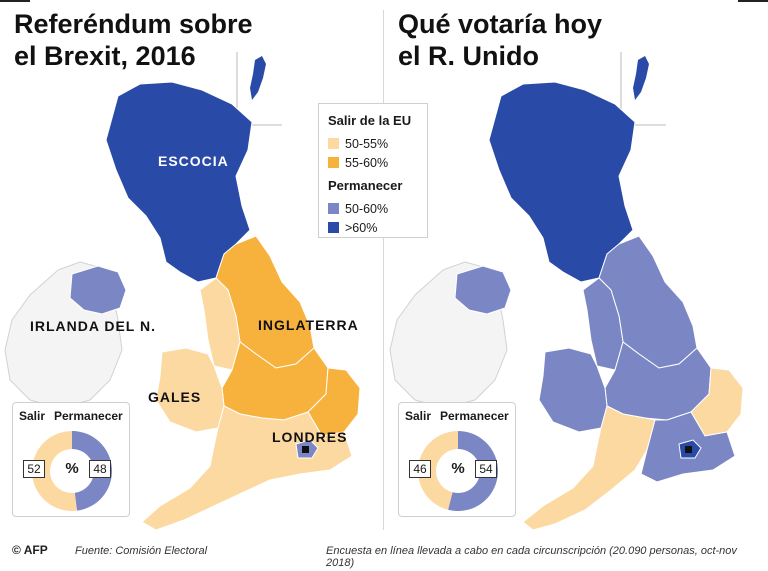  Describe the element at coordinates (365, 185) in the screenshot. I see `legend-remain-title: Permanecer` at that location.